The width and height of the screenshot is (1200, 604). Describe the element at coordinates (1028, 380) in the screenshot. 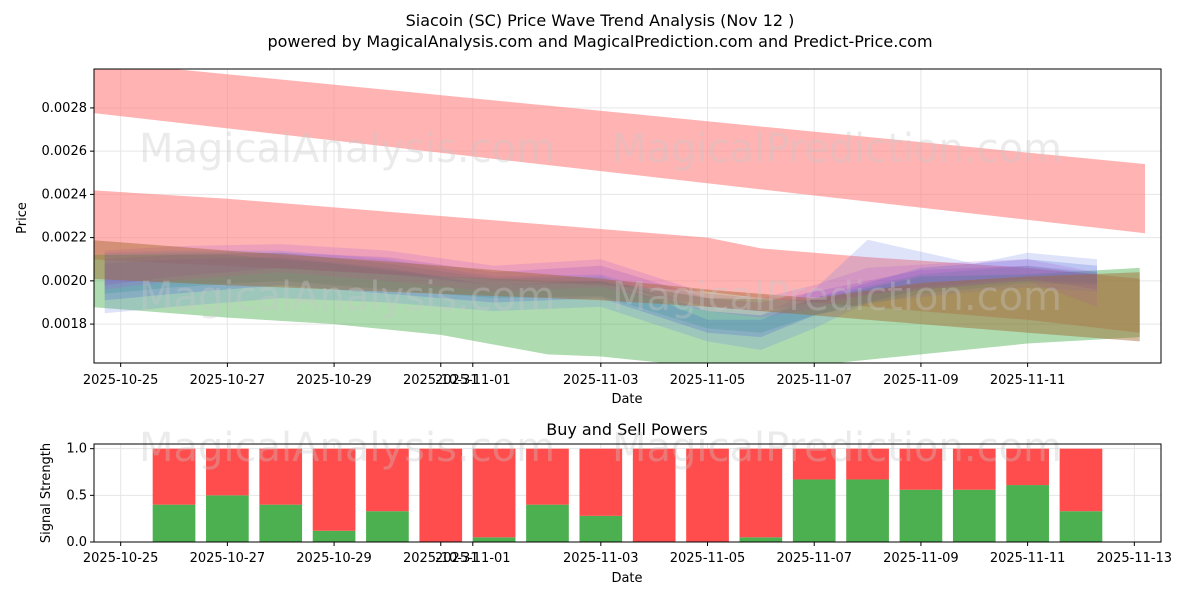

I see `price-x-tick-label-9: 2025-11-11` at that location.